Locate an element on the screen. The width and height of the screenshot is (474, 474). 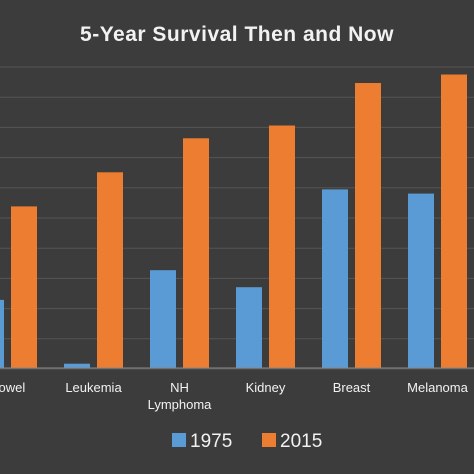
legend: 1975 2015 is located at coordinates (247, 441).